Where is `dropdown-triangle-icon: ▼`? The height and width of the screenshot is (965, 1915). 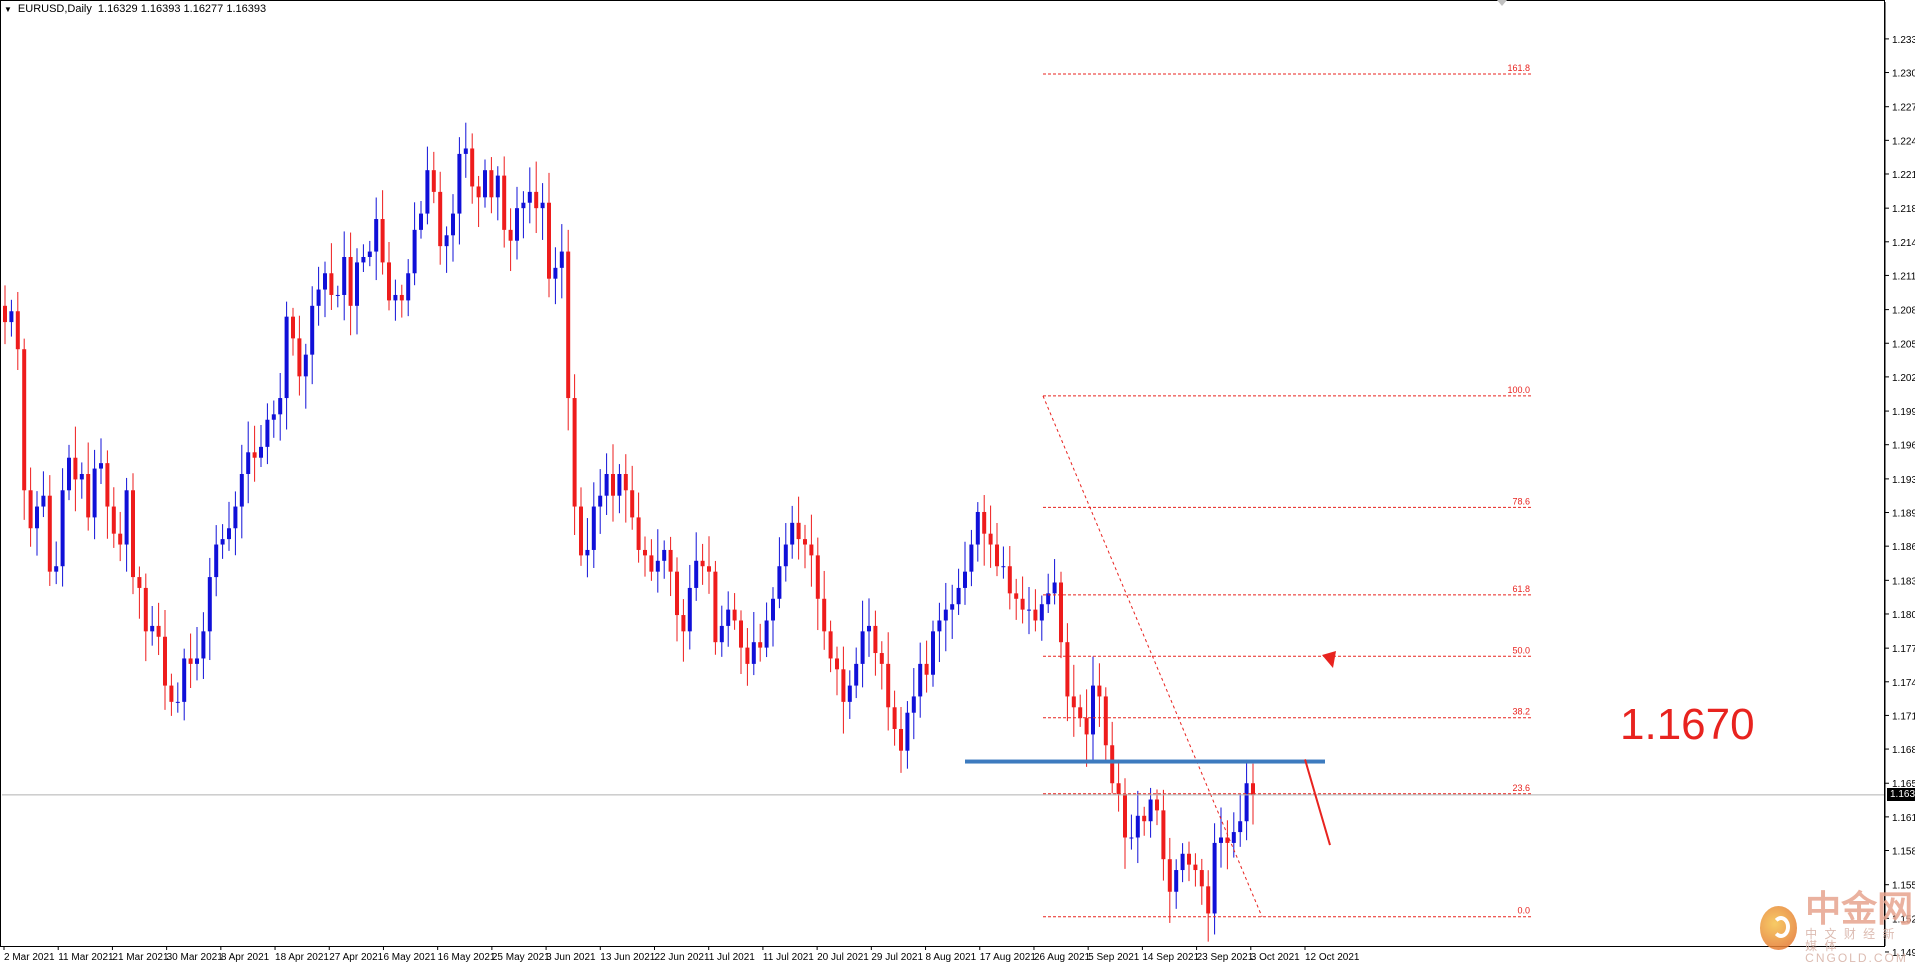 dropdown-triangle-icon: ▼ is located at coordinates (8, 9).